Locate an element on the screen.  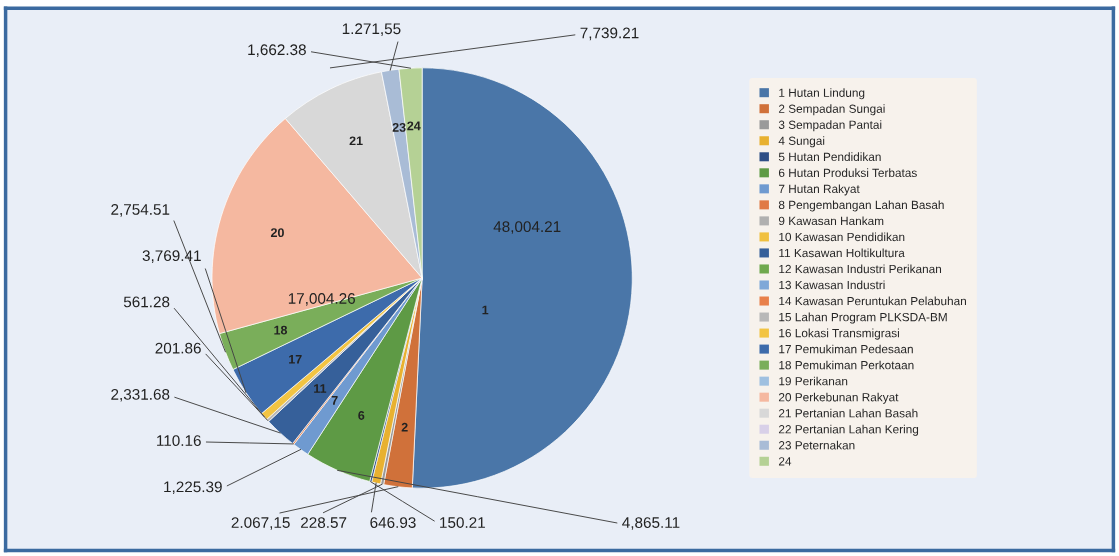
legend-label: 15 Lahan Program PLKSDA-BM is located at coordinates (863, 318).